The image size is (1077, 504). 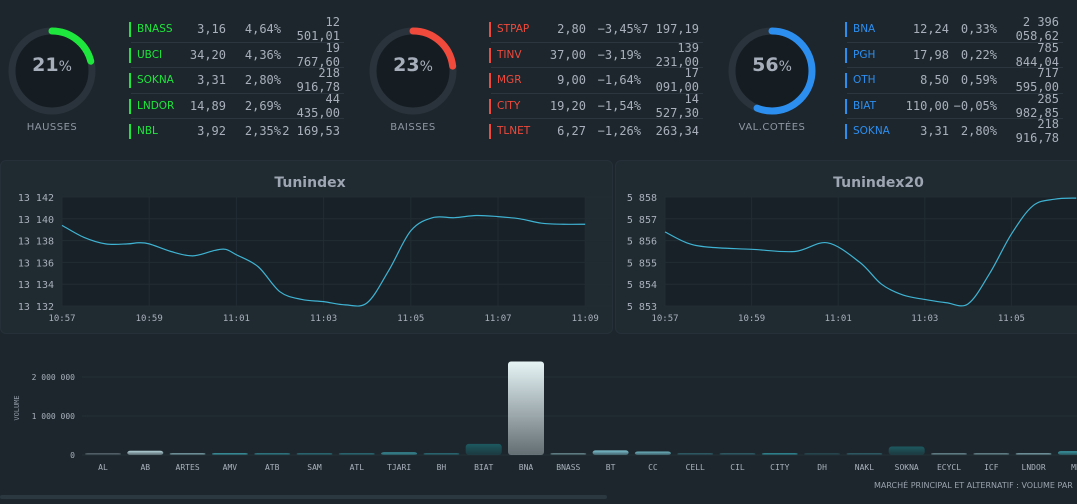 I want to click on price: 12,24, so click(x=930, y=29).